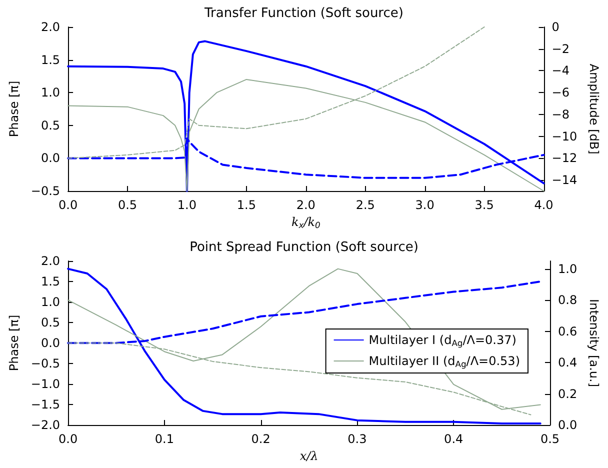 Image resolution: width=608 pixels, height=468 pixels. What do you see at coordinates (568, 363) in the screenshot?
I see `y2-tick-label: 0.4` at bounding box center [568, 363].